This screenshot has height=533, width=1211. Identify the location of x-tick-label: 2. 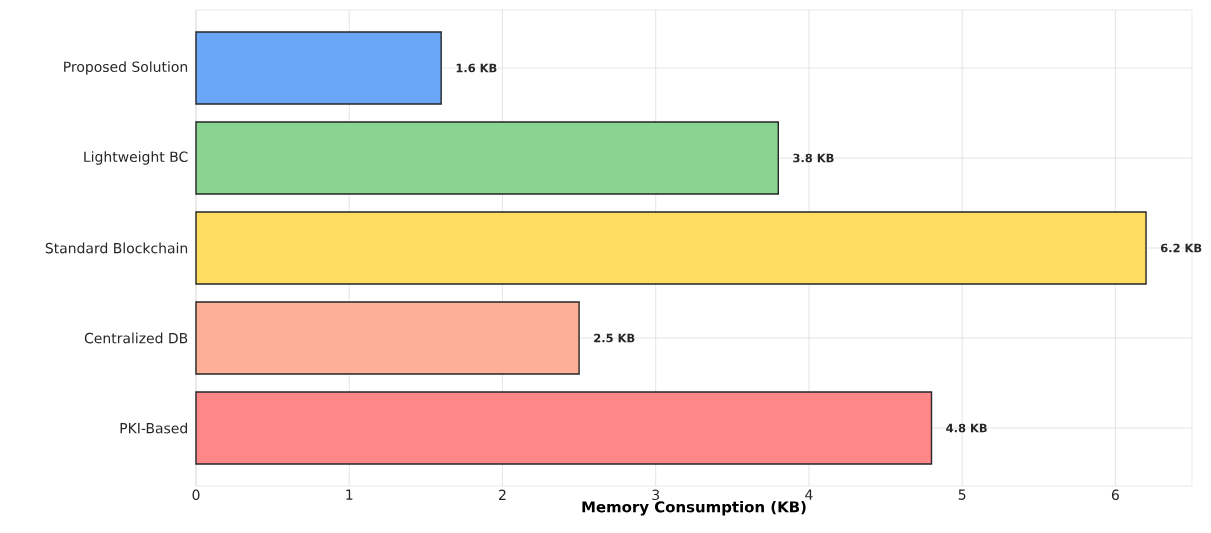
(502, 494).